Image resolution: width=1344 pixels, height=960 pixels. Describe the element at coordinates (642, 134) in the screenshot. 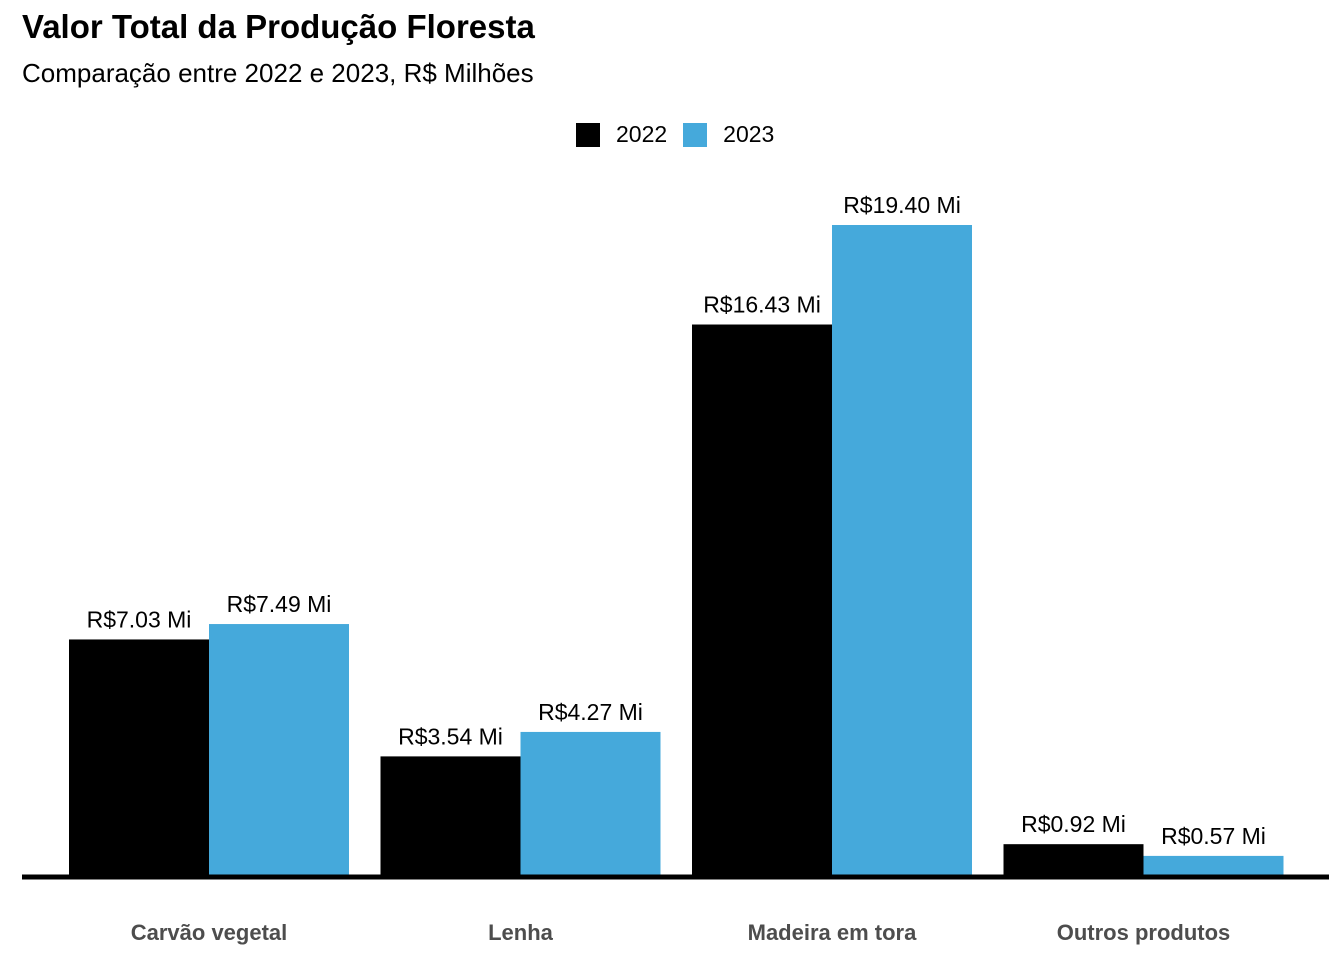

I see `legend-label-2022: 2022` at that location.